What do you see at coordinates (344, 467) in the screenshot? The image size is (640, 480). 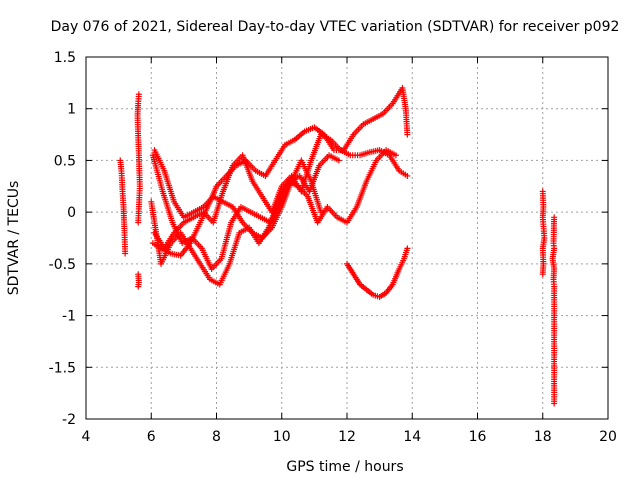 I see `x-axis-label: GPS time / hours` at bounding box center [344, 467].